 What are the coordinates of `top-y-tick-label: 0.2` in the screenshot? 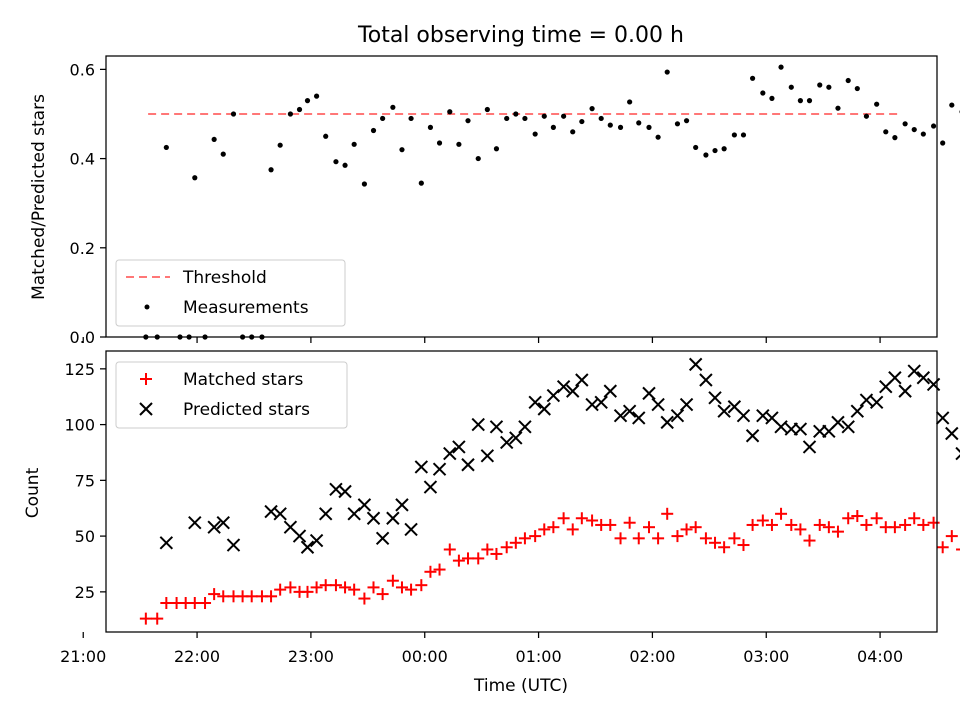 It's located at (82, 248).